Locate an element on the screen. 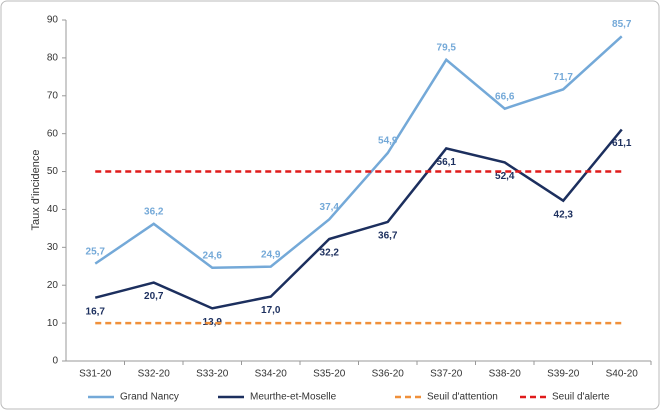 The image size is (662, 412). data-label: 24,9 is located at coordinates (271, 254).